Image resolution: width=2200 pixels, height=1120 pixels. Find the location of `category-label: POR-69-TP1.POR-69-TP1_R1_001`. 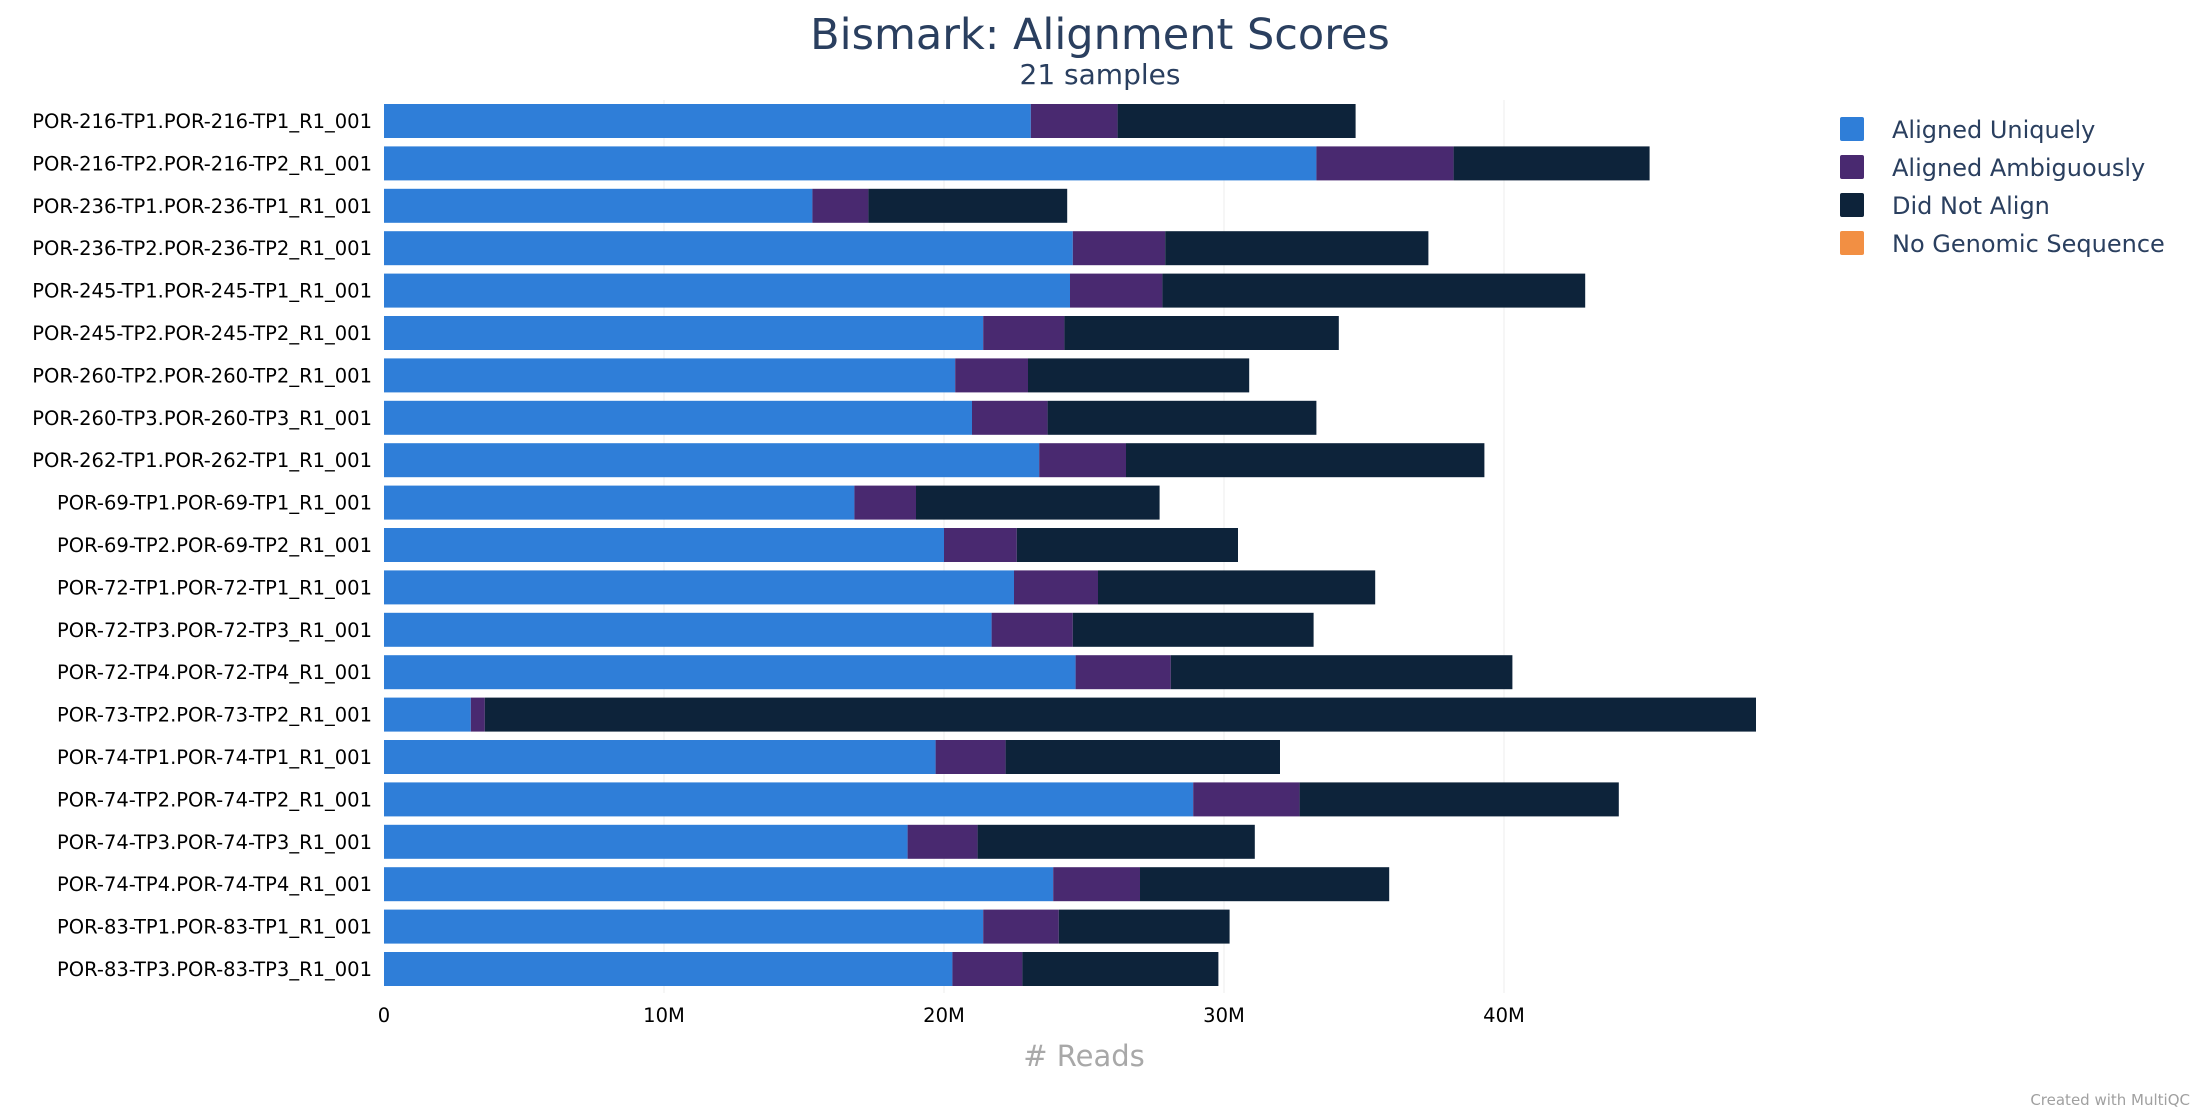

category-label: POR-69-TP1.POR-69-TP1_R1_001 is located at coordinates (214, 503).